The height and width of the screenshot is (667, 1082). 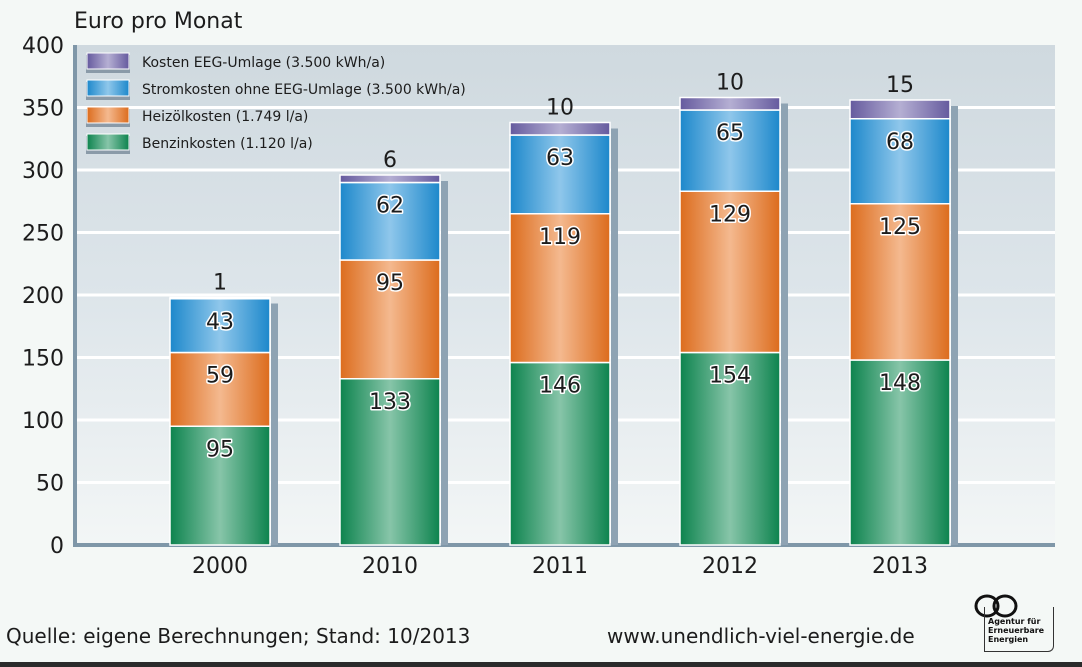 What do you see at coordinates (560, 237) in the screenshot?
I see `data-label: 119` at bounding box center [560, 237].